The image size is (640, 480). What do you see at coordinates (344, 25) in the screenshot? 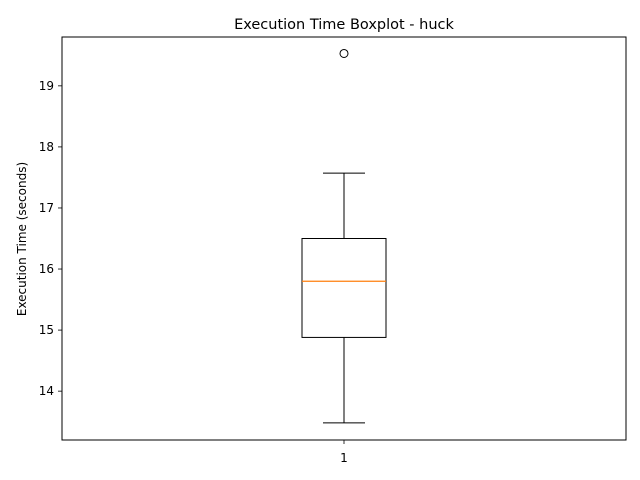
I see `chart-title: Execution Time Boxplot - huck` at bounding box center [344, 25].